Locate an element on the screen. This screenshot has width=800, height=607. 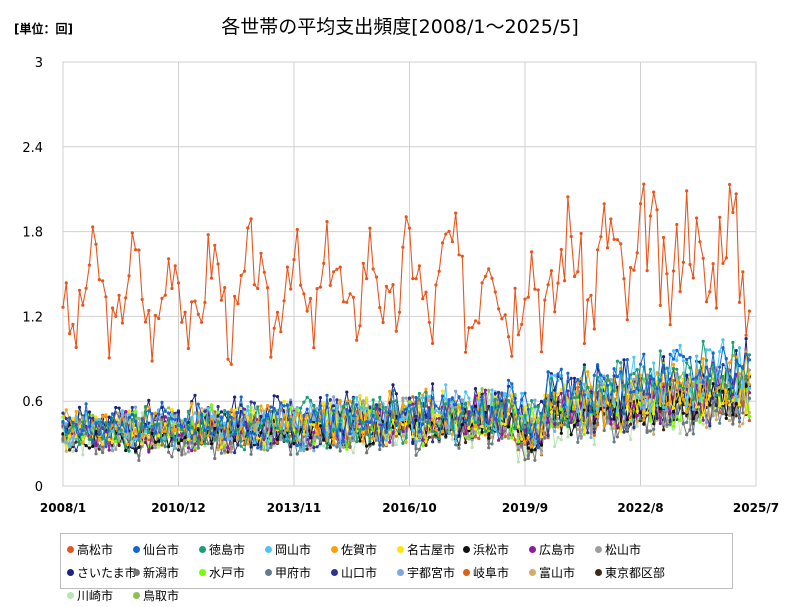
y-tick-label: 0.6 is located at coordinates (32, 402).